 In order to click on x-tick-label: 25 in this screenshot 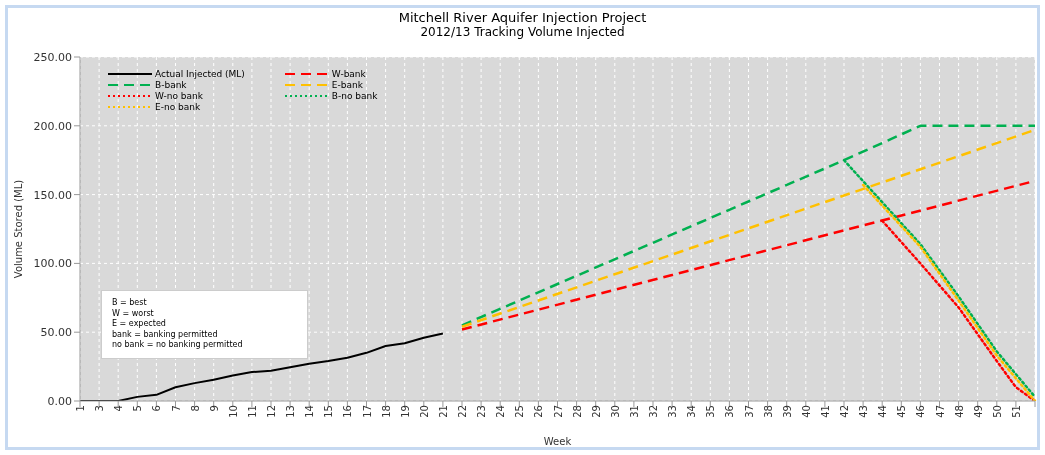, I will do `click(520, 411)`.